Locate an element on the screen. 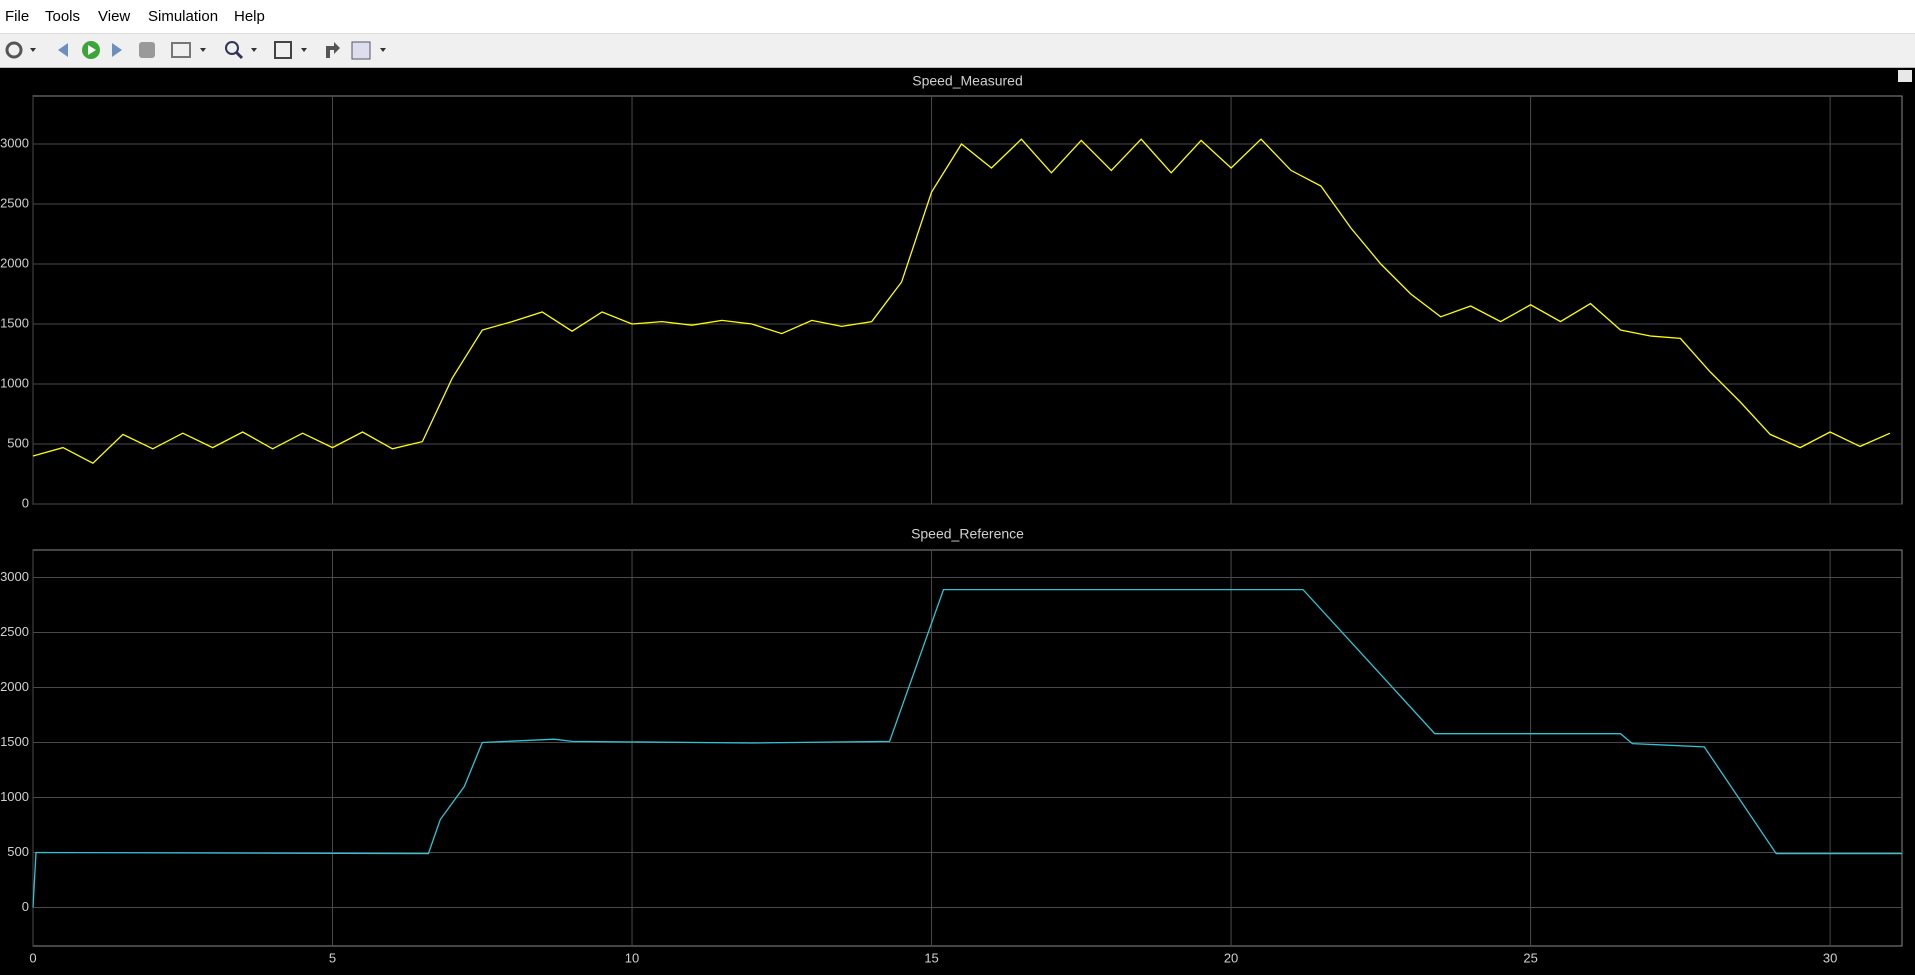  menu-bar: File Tools View Simulation Help is located at coordinates (957, 17).